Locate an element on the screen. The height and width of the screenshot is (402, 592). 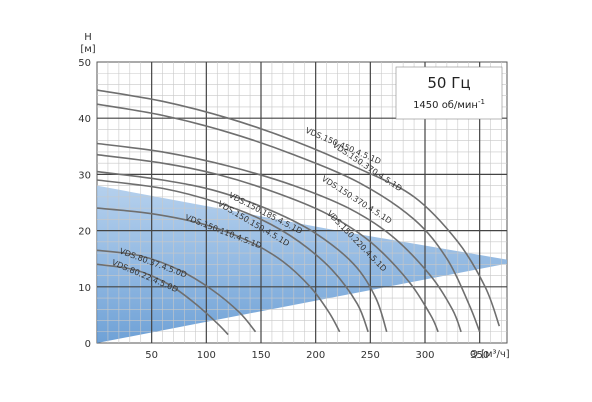
y-tick-label: 20 is located at coordinates (84, 232).